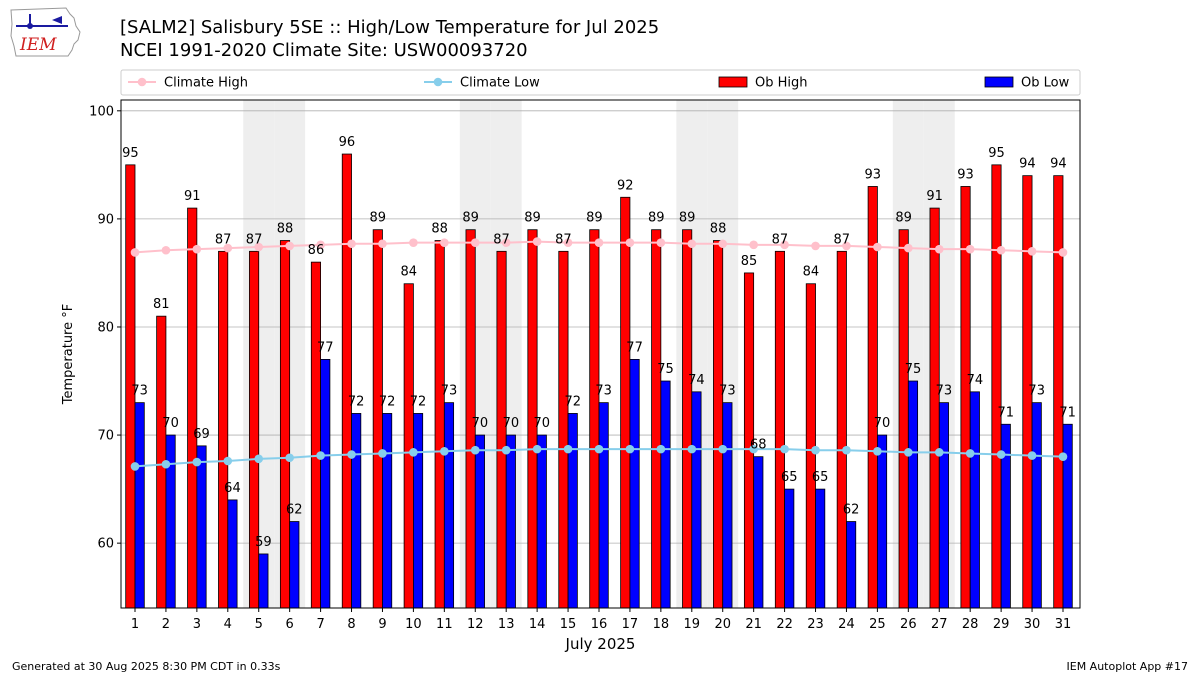 This screenshot has height=675, width=1200. Describe the element at coordinates (259, 624) in the screenshot. I see `x-tick-label-5: 5` at that location.